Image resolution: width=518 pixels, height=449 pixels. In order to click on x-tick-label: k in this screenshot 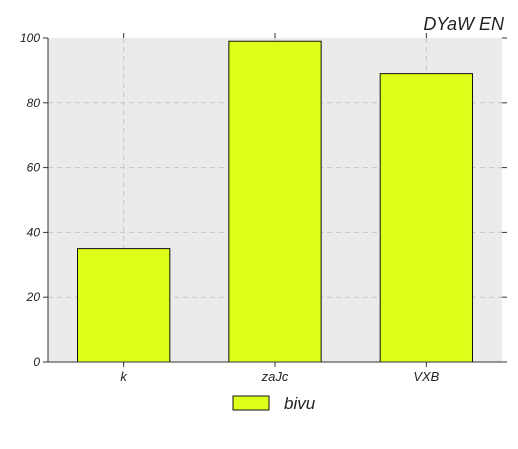, I will do `click(124, 376)`.